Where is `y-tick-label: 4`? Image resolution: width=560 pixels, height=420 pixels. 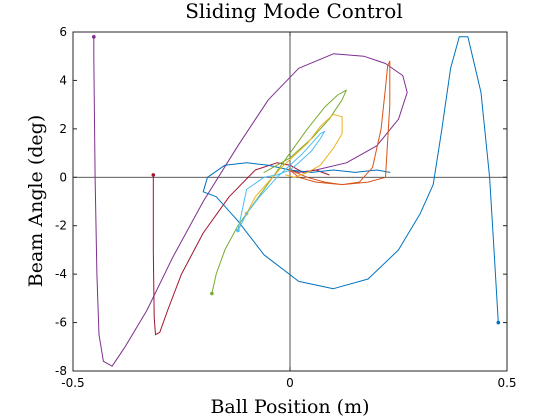
y-tick-label: 4 is located at coordinates (63, 80).